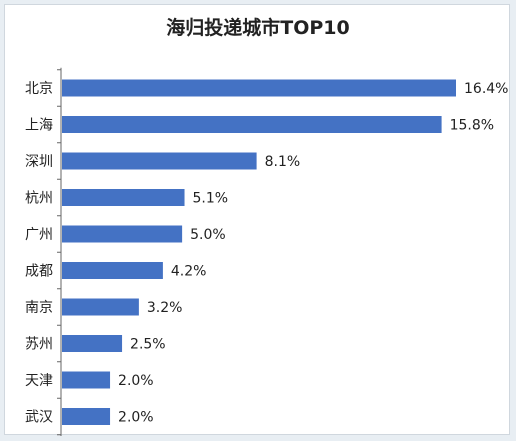 This screenshot has height=441, width=516. Describe the element at coordinates (39, 272) in the screenshot. I see `category-label: 成都` at that location.